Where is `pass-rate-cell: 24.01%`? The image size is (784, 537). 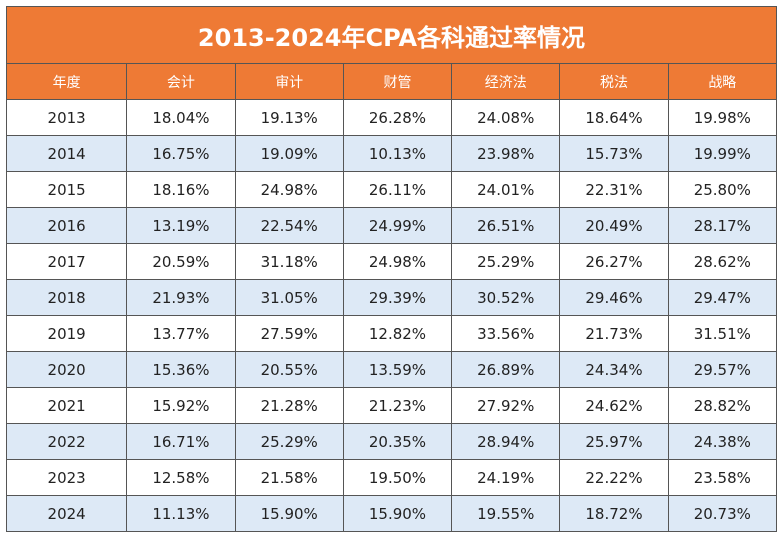 pass-rate-cell: 24.01% is located at coordinates (506, 189).